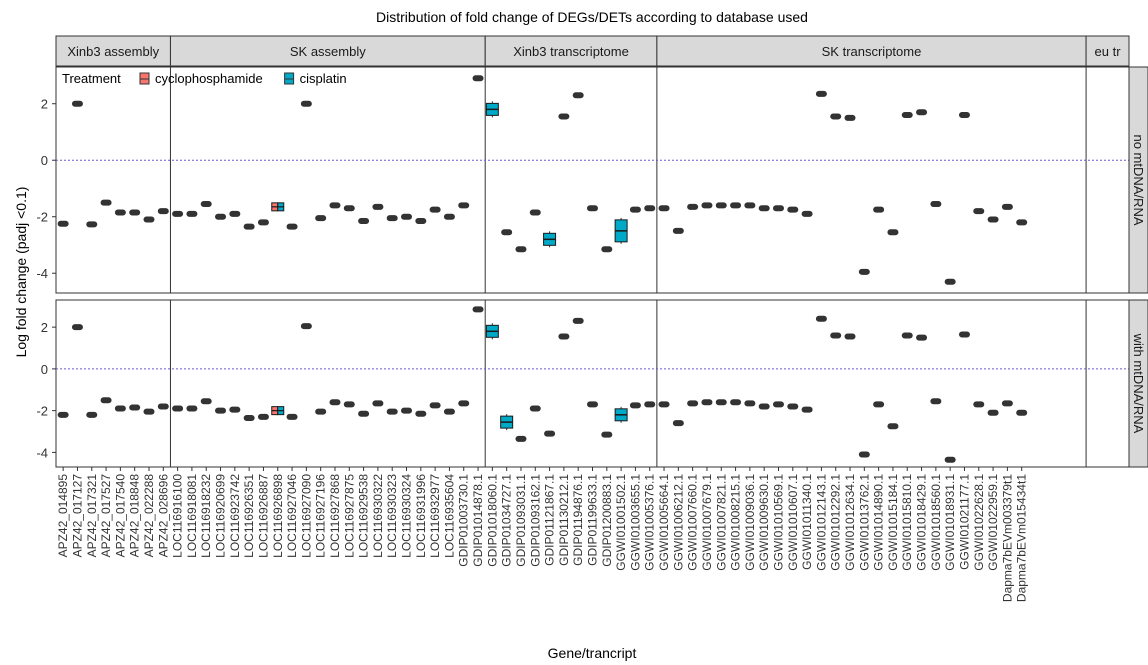 The height and width of the screenshot is (665, 1148). I want to click on x-tick-label: LOC116927196, so click(321, 516).